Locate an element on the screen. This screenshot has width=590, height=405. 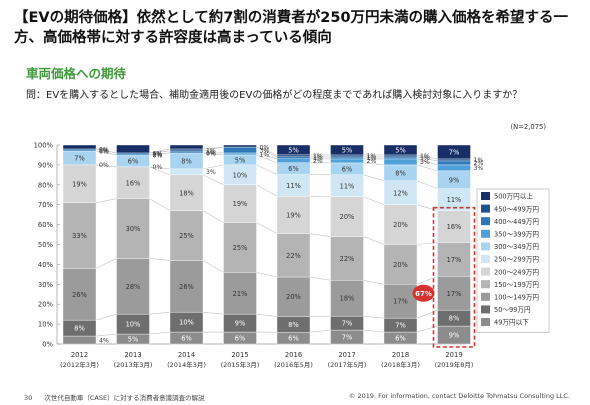
page-number: 30 is located at coordinates (28, 398).